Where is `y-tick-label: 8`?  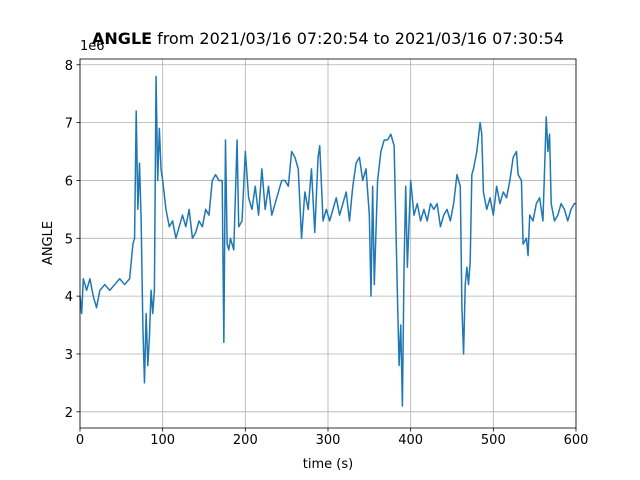 y-tick-label: 8 is located at coordinates (69, 66).